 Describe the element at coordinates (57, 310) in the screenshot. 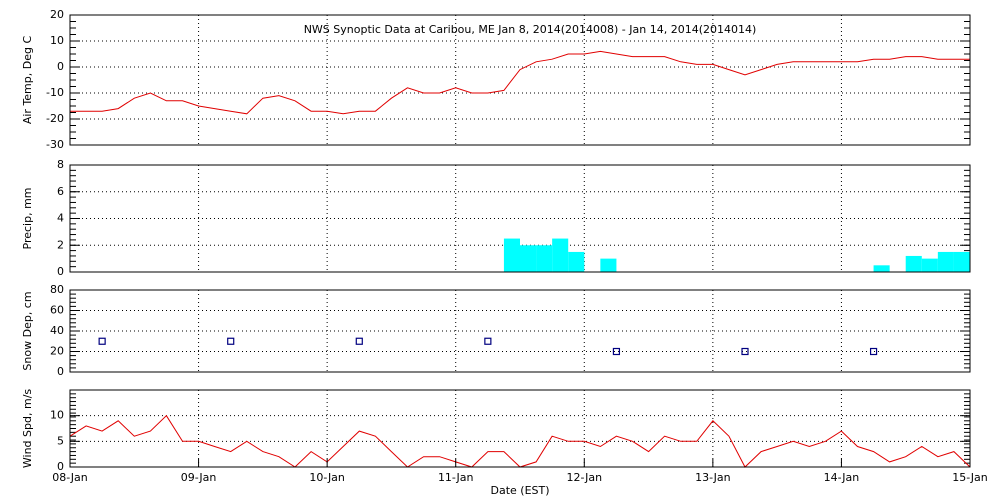

I see `y-tick-label: 60` at that location.